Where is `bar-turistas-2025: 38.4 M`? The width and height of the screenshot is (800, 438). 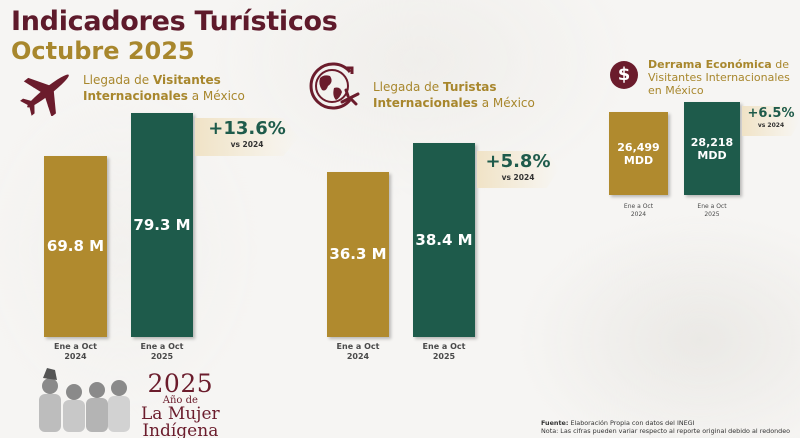 bar-turistas-2025: 38.4 M is located at coordinates (444, 240).